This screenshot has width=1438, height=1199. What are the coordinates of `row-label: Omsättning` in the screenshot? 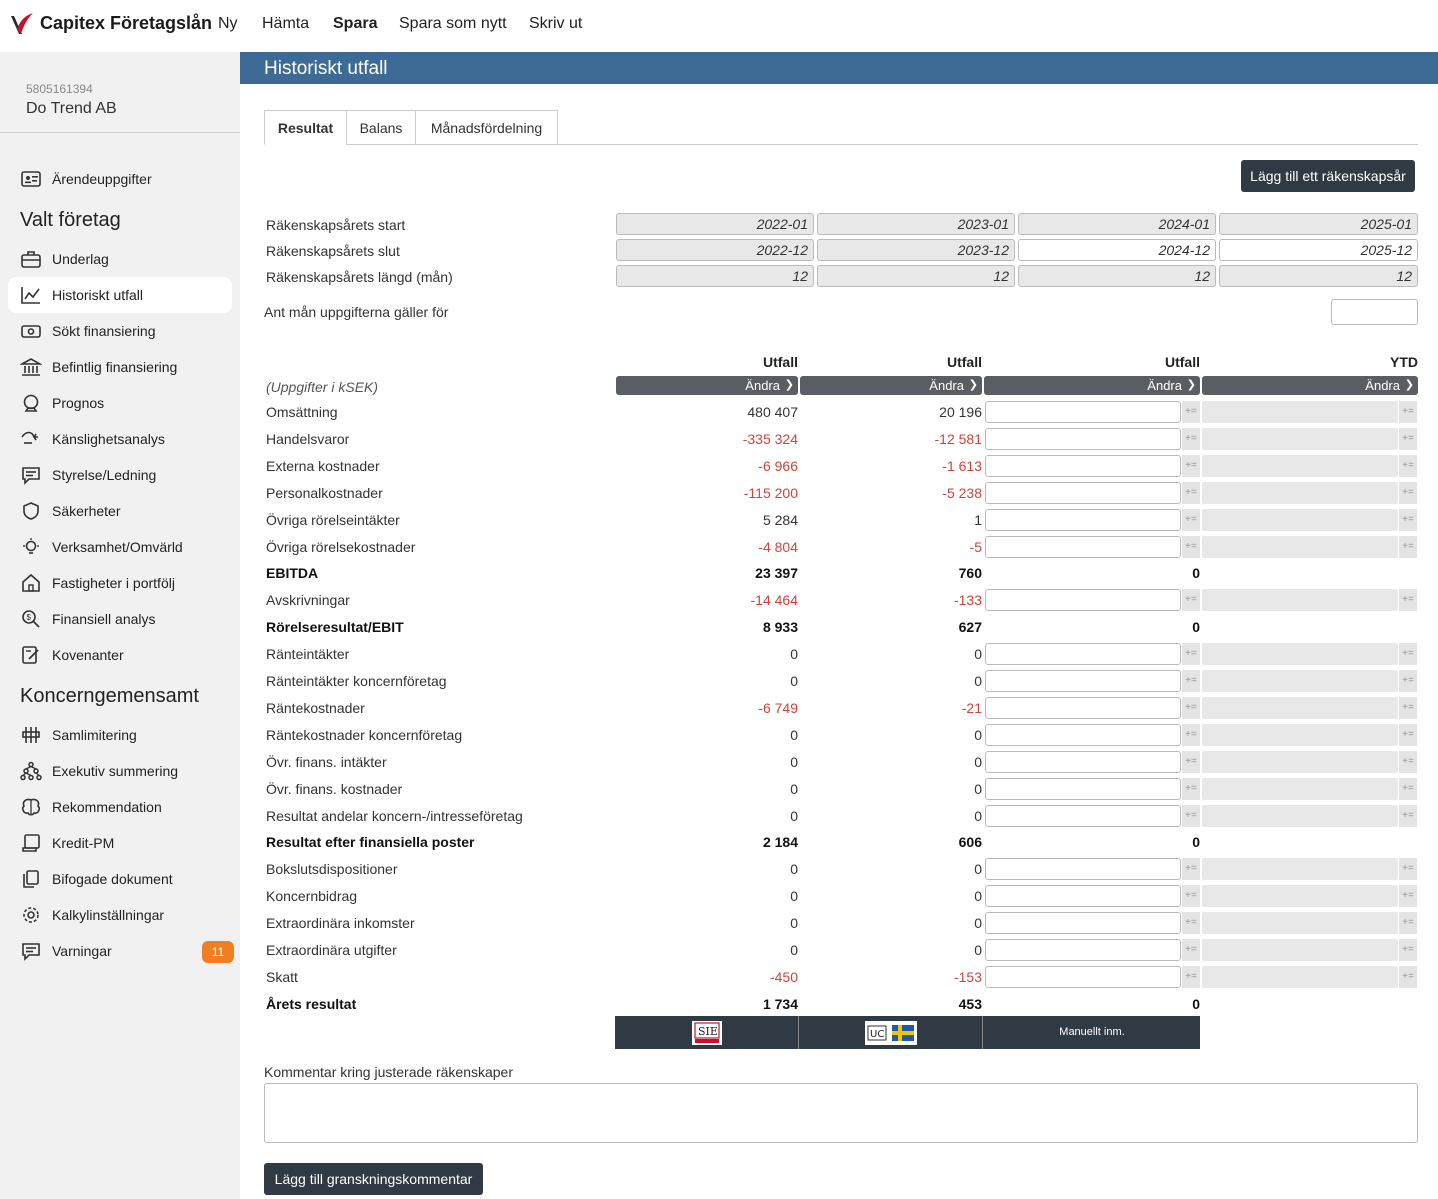 It's located at (302, 412).